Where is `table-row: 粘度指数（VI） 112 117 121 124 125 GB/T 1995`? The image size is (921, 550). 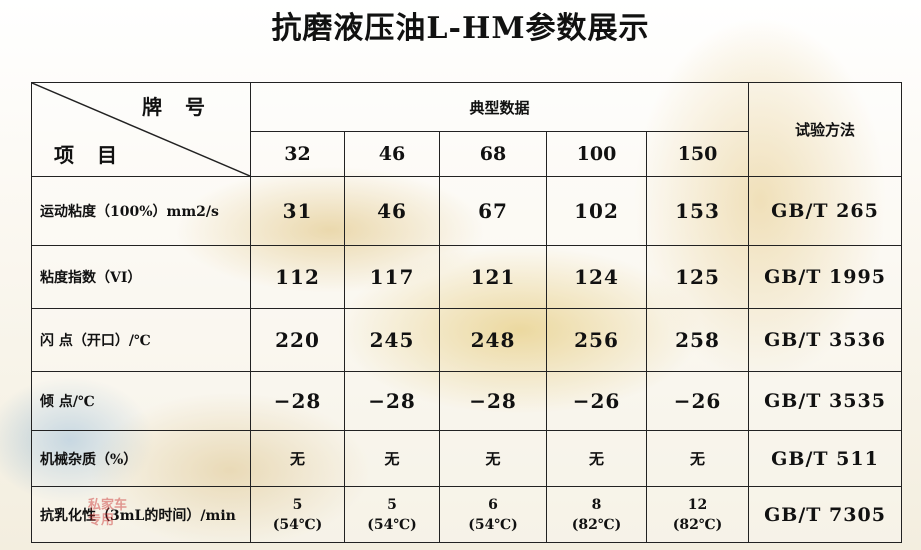 table-row: 粘度指数（VI） 112 117 121 124 125 GB/T 1995 is located at coordinates (466, 277).